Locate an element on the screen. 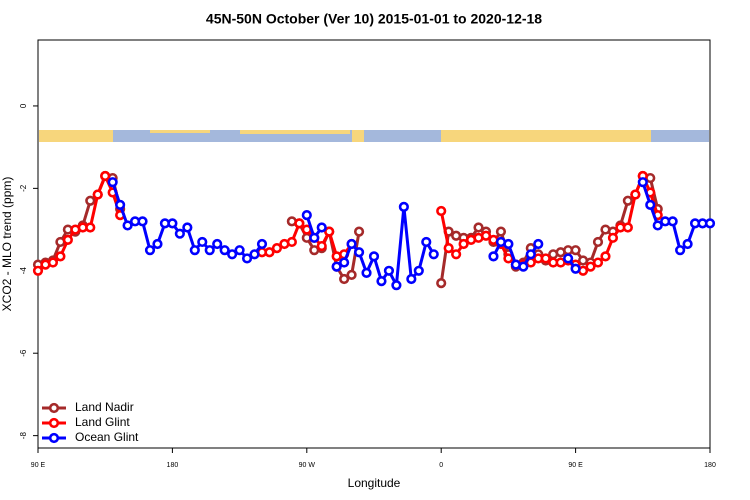 The image size is (750, 500). y-tick-label: -2 is located at coordinates (23, 188).